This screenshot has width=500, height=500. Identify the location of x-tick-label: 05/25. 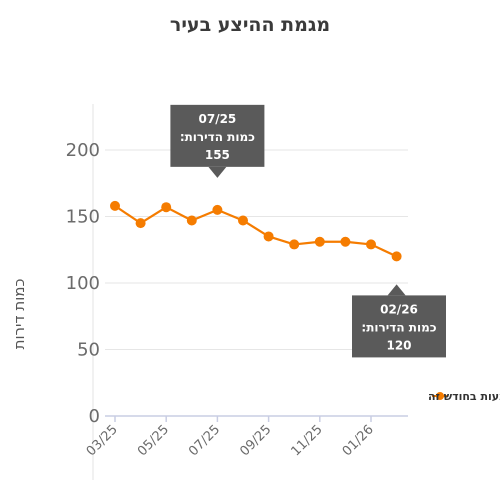
(153, 440).